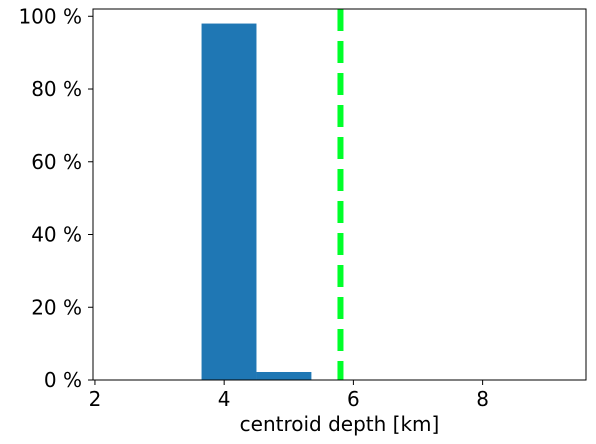  I want to click on x-tick-label: 2, so click(95, 399).